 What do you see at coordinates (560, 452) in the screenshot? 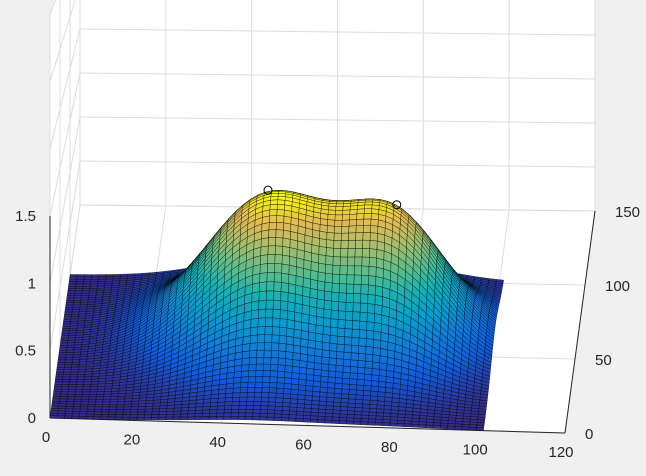
I see `x-tick-label: 120` at bounding box center [560, 452].